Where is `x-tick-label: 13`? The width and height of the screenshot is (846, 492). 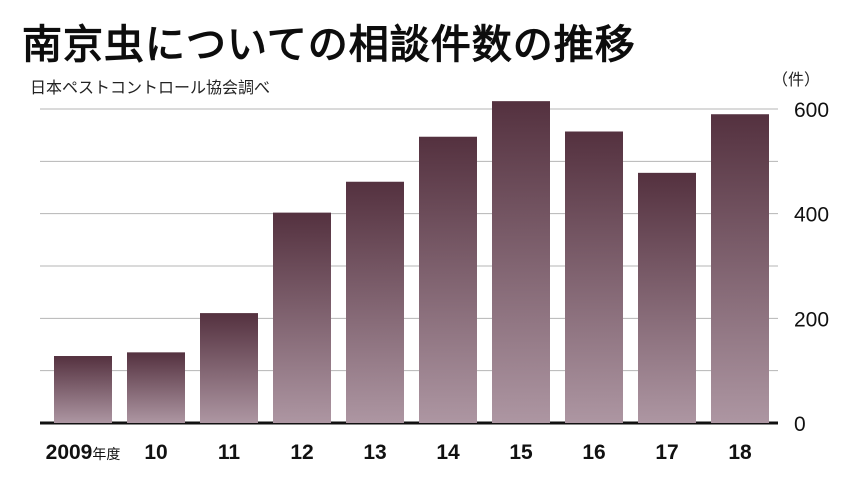 x-tick-label: 13 is located at coordinates (374, 452).